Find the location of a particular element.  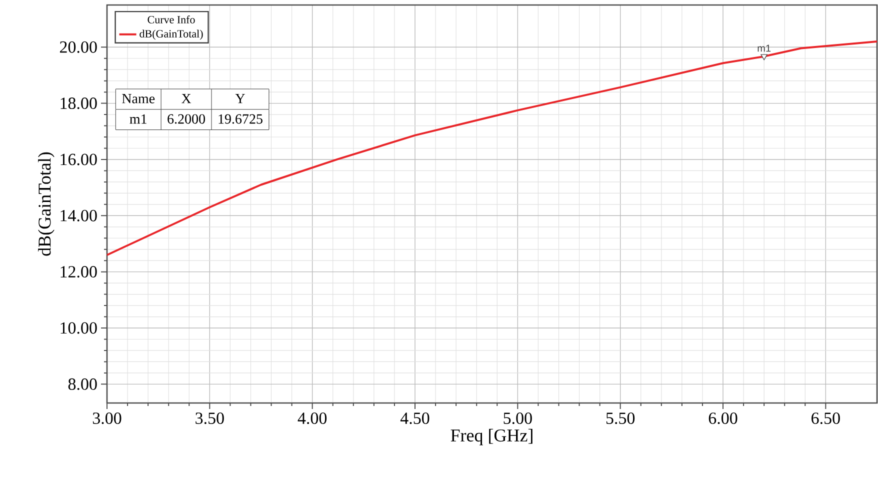

legend-label: dB(GainTotal) is located at coordinates (171, 35).